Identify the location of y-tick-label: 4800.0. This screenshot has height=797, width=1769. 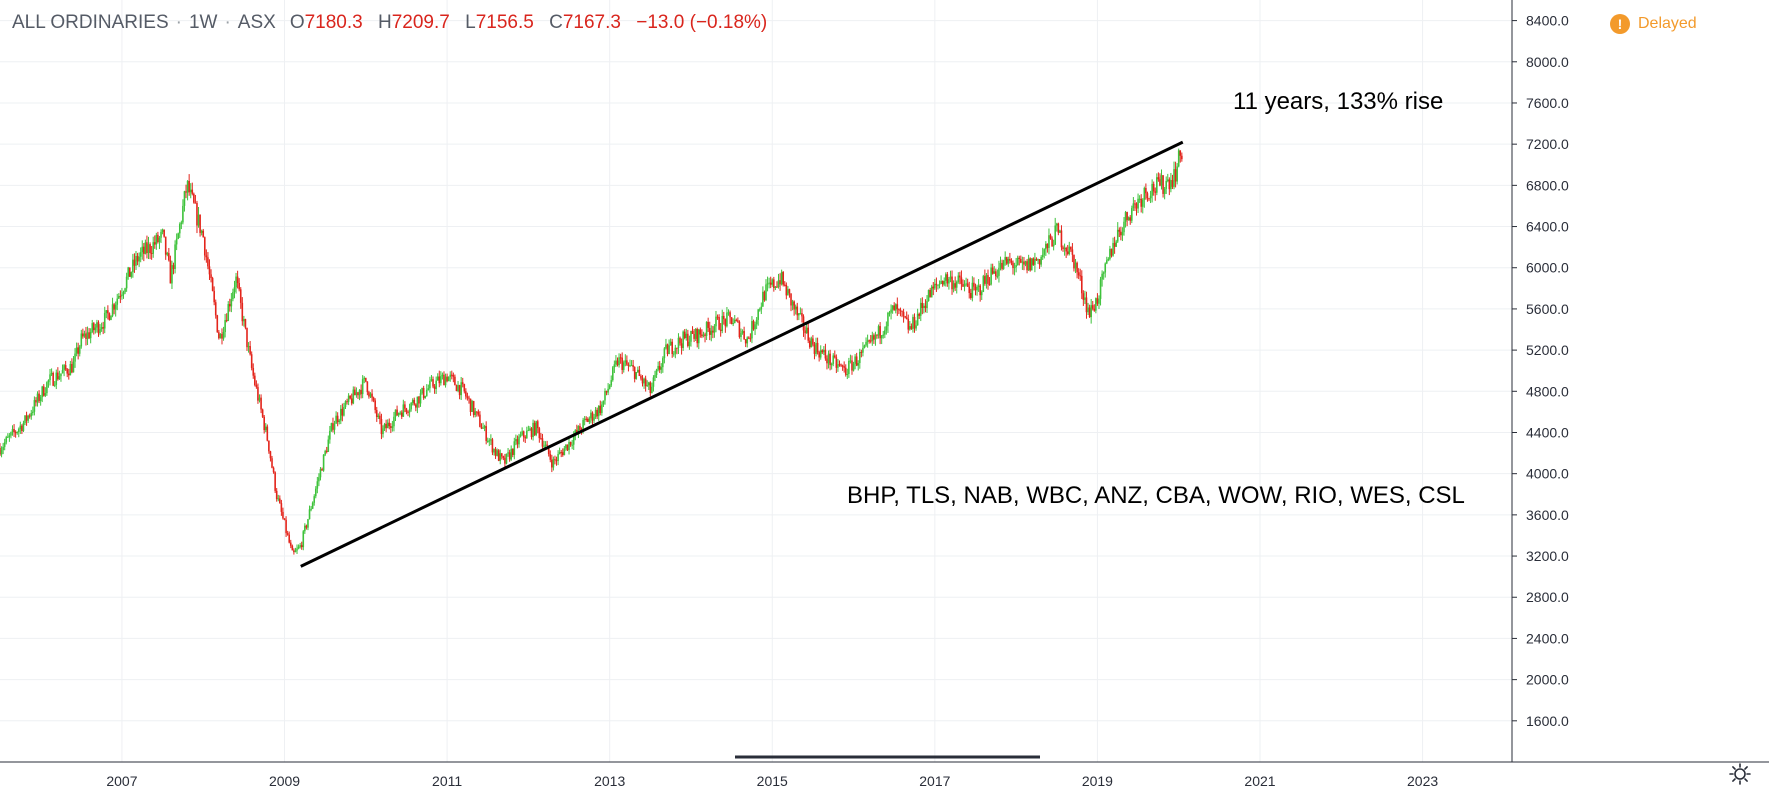
(1547, 391).